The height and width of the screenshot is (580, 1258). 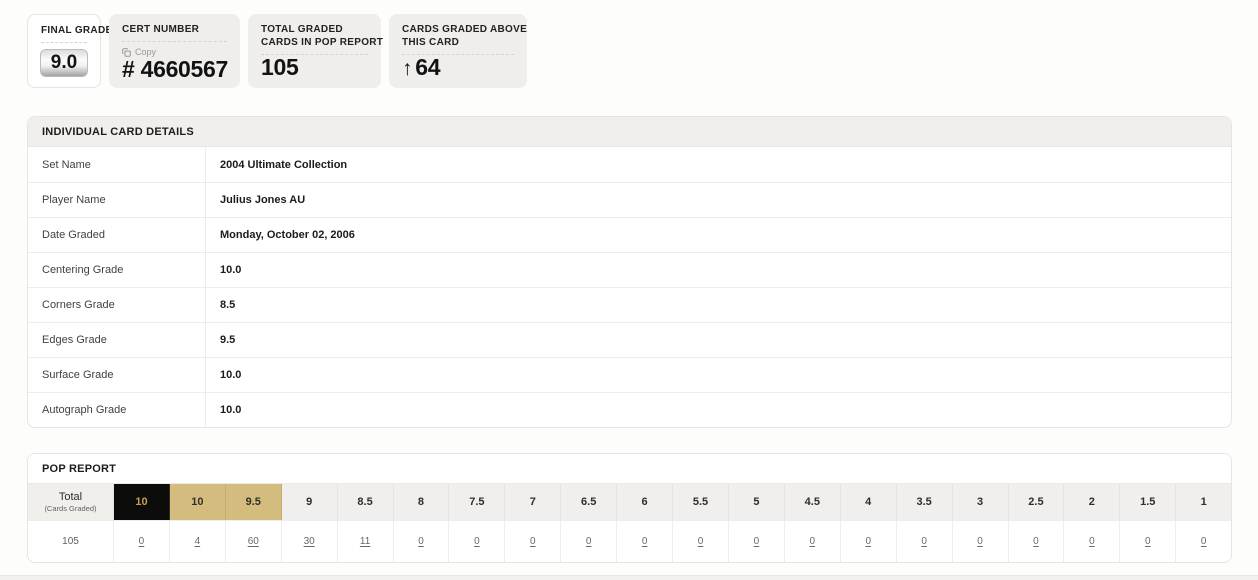 I want to click on pop-count-link: 60, so click(x=253, y=541).